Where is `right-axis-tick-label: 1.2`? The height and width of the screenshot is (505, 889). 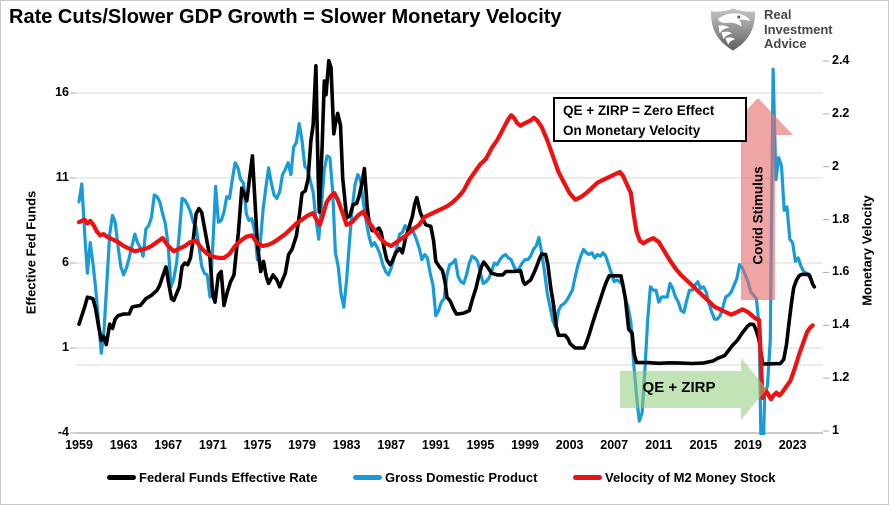 right-axis-tick-label: 1.2 is located at coordinates (841, 377).